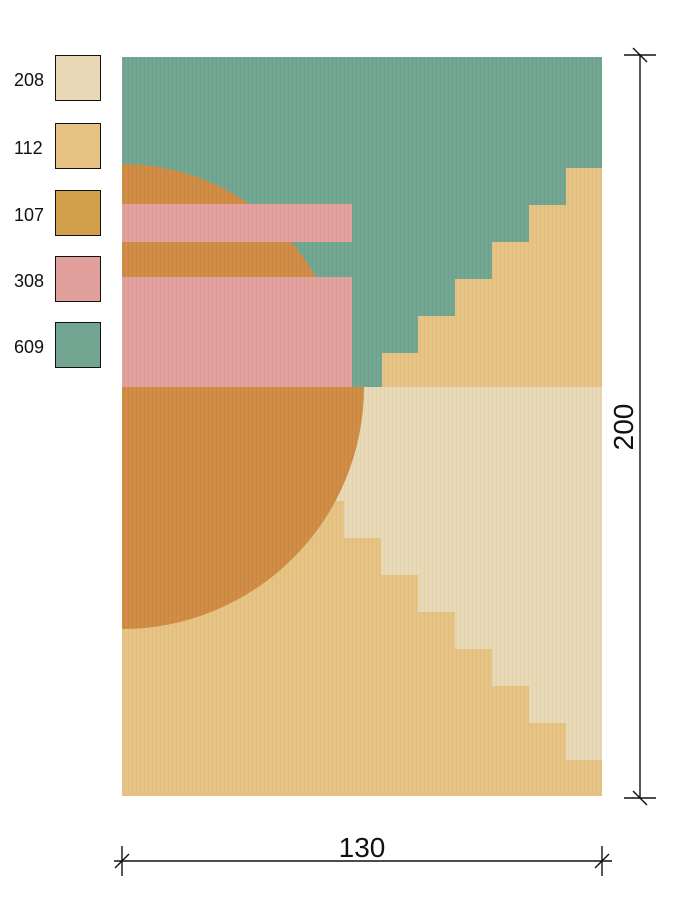  I want to click on width-left-tick, so click(122, 861).